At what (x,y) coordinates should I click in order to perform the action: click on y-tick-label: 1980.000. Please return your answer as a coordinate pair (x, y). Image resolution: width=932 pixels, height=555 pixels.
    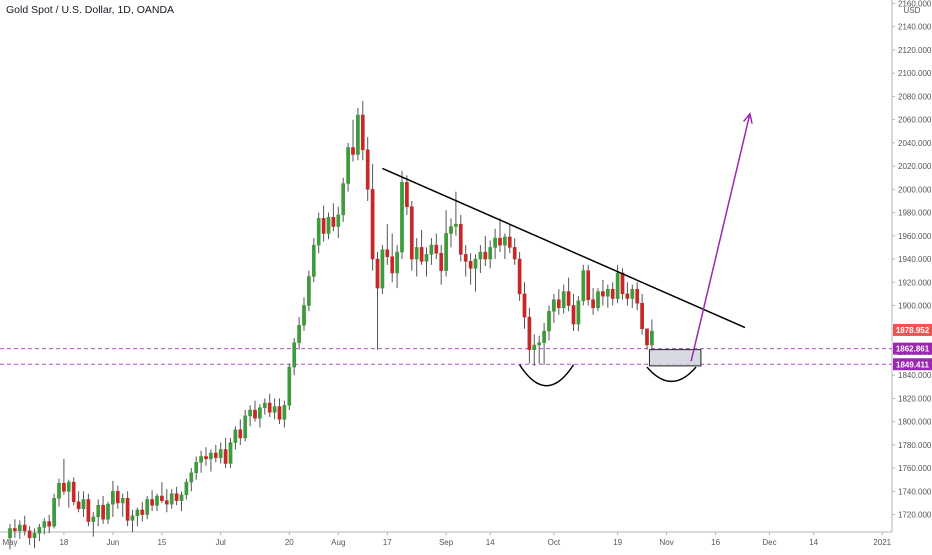
    Looking at the image, I should click on (915, 213).